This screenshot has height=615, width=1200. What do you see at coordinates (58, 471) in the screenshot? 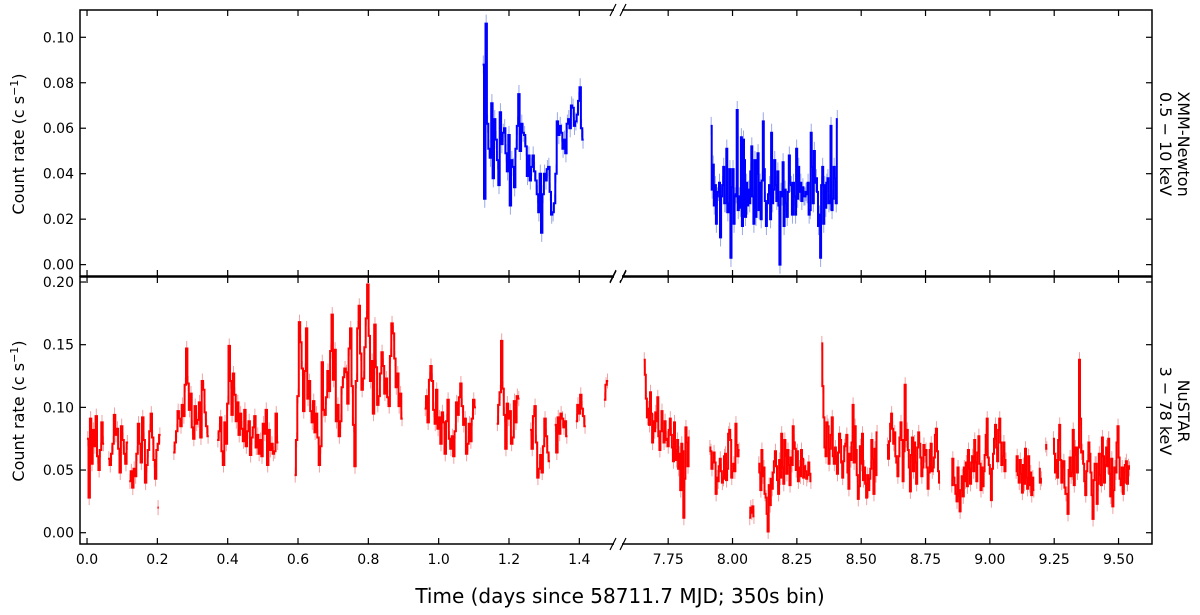
I see `nustar-ytick-label: 0.05` at bounding box center [58, 471].